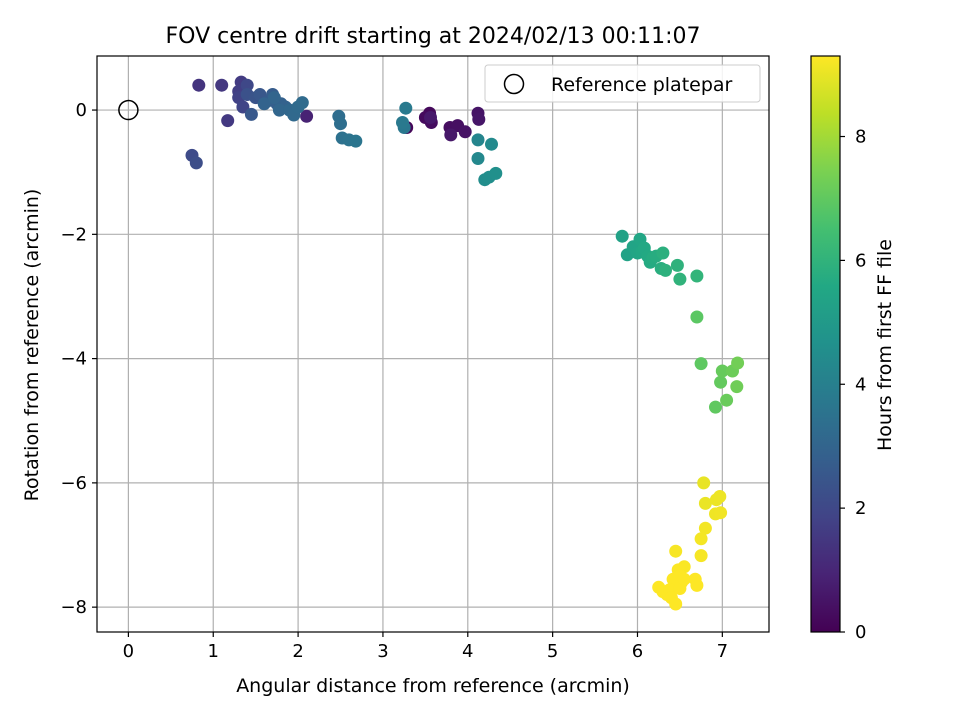 This screenshot has width=960, height=724. Describe the element at coordinates (433, 686) in the screenshot. I see `x-axis-label: Angular distance from reference (arcmin)` at that location.